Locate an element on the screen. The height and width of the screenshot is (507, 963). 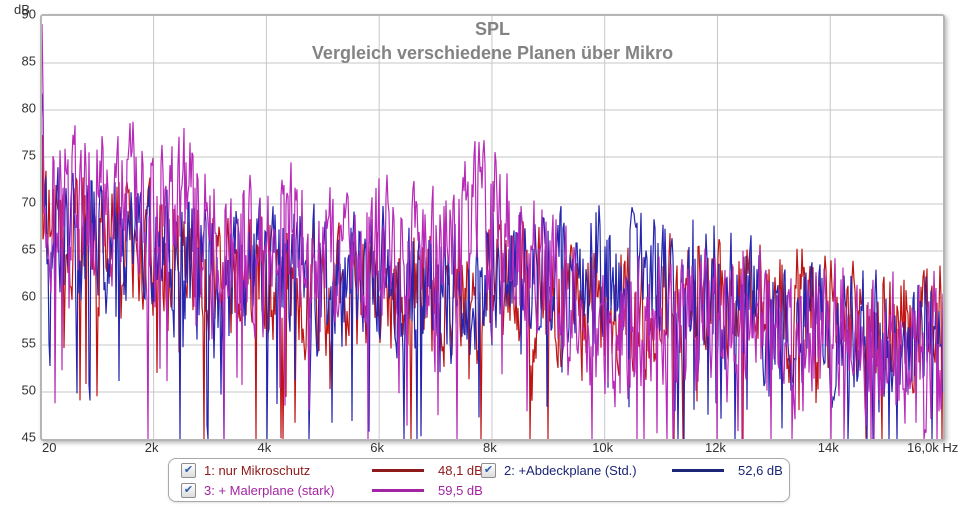
y-tick-50: 50 is located at coordinates (28, 390).